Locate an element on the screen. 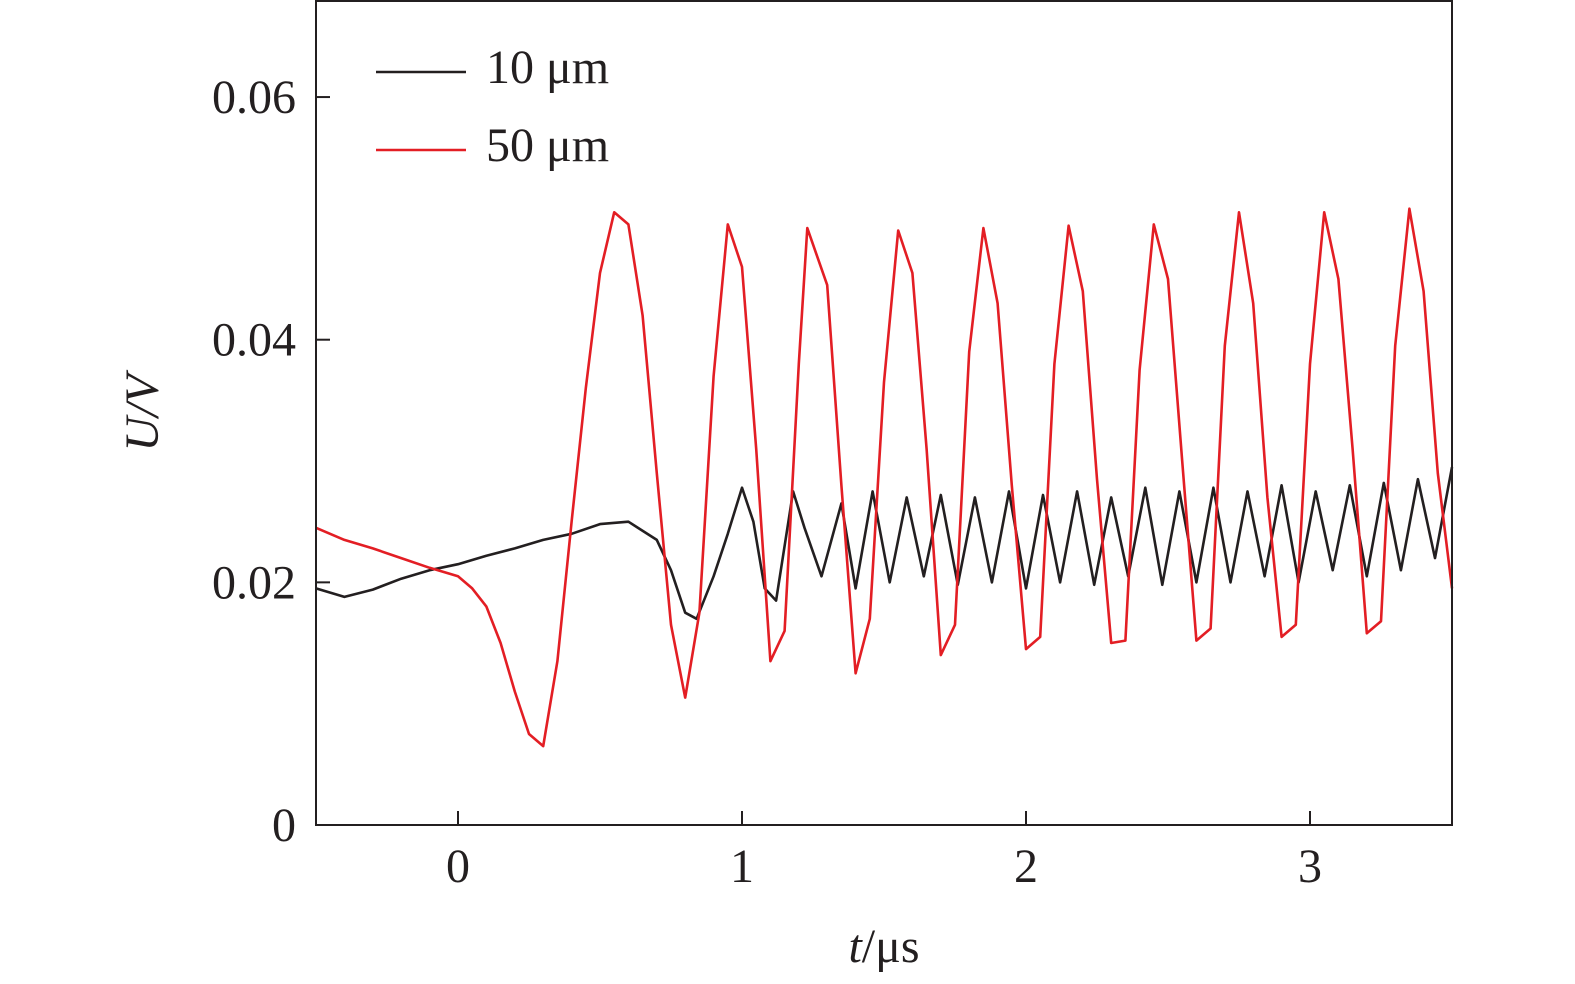  y-tick-label: 0 is located at coordinates (284, 825).